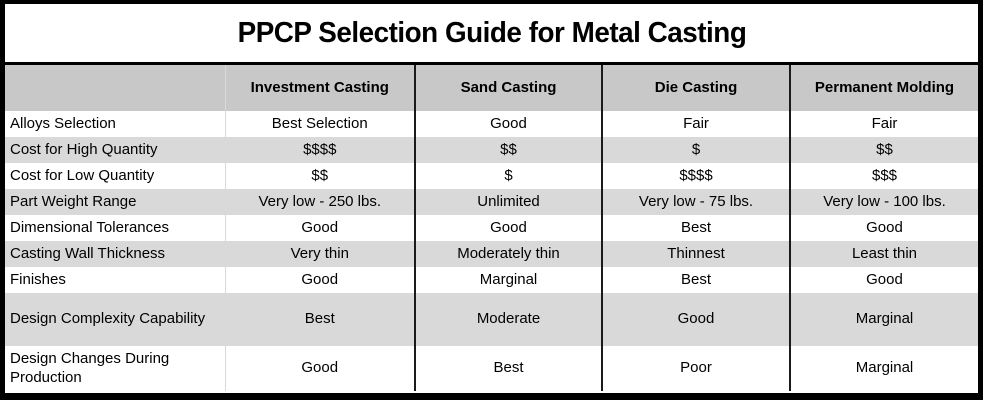 The height and width of the screenshot is (400, 983). I want to click on table-row: Finishes Good Marginal Best Good, so click(491, 280).